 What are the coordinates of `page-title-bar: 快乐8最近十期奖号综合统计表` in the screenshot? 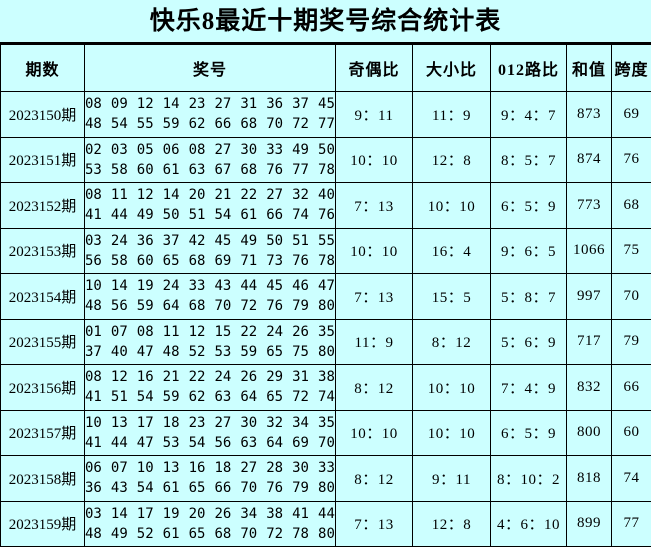 It's located at (325, 22).